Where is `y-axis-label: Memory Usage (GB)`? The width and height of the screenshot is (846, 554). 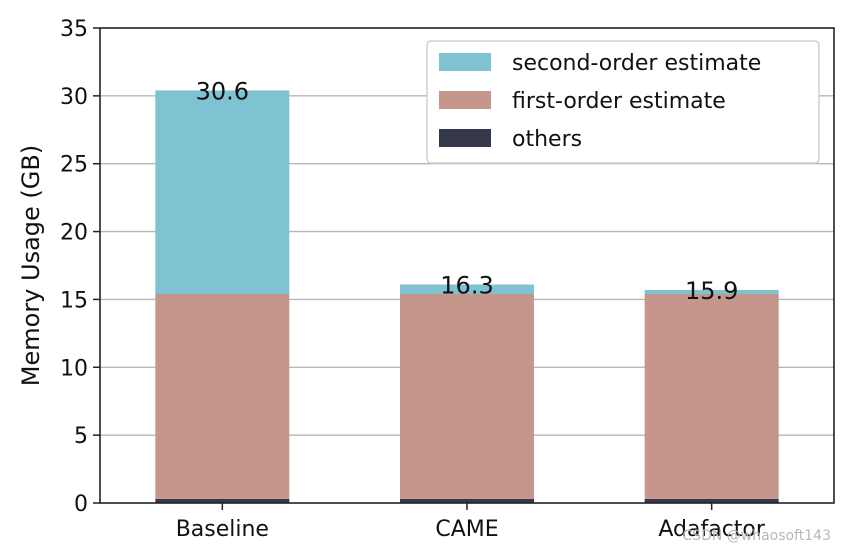 y-axis-label: Memory Usage (GB) is located at coordinates (31, 265).